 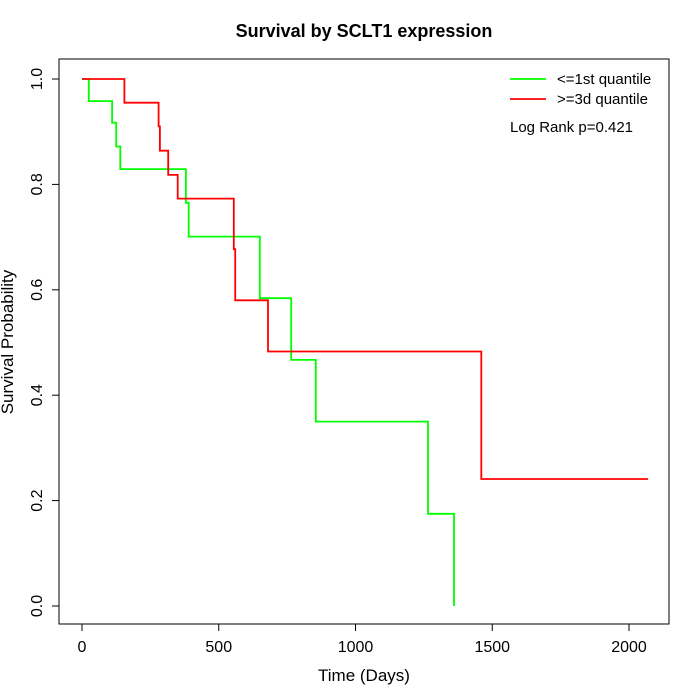 What do you see at coordinates (37, 395) in the screenshot?
I see `y-tick-label: 0.4` at bounding box center [37, 395].